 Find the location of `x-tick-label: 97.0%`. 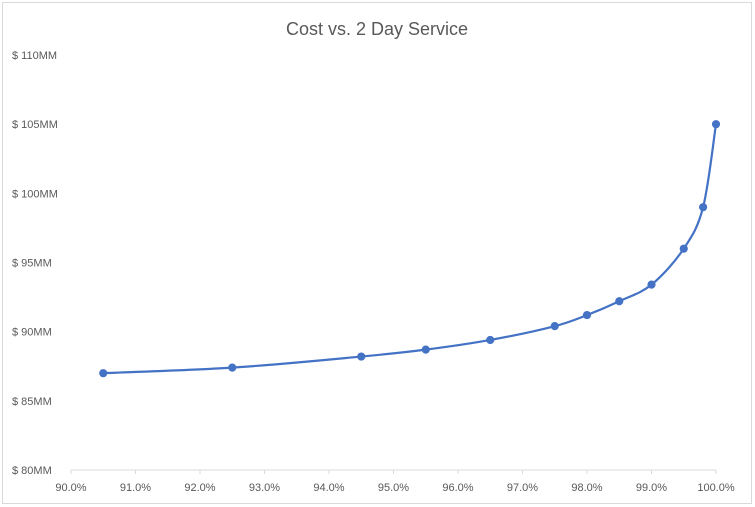

x-tick-label: 97.0% is located at coordinates (522, 488).